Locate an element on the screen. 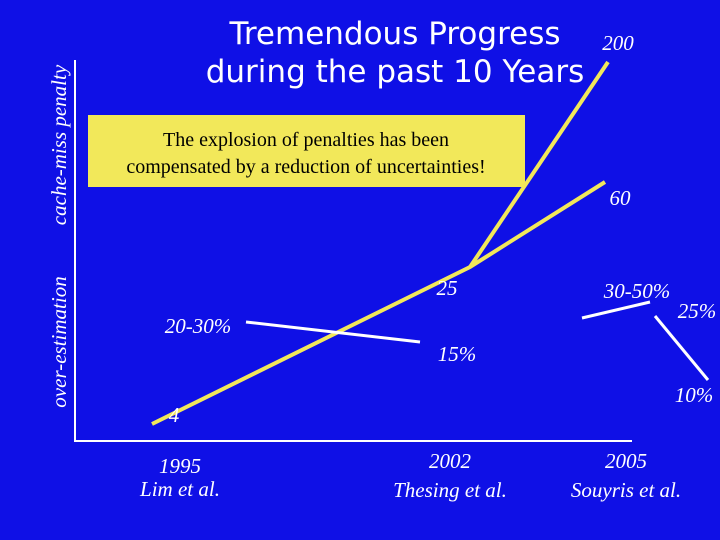 The image size is (720, 540). axis-label: cache-miss penalty is located at coordinates (59, 144).